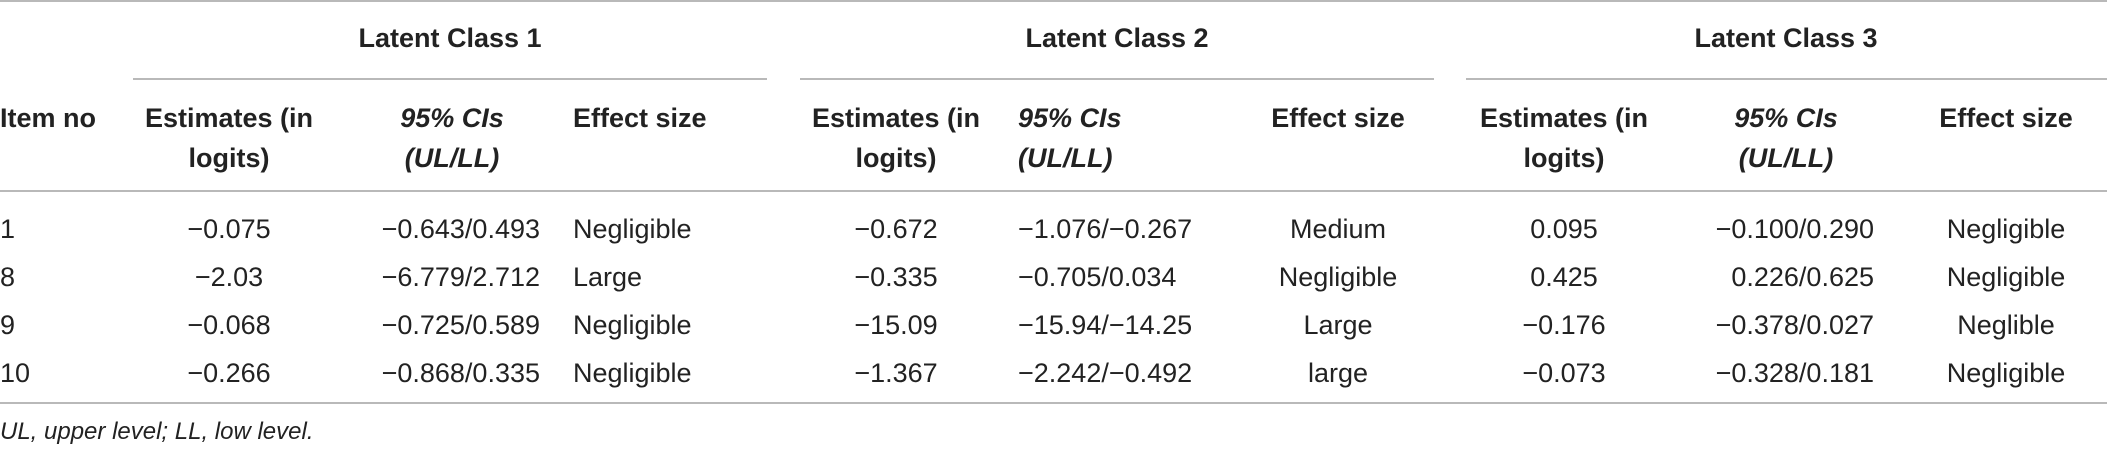 This screenshot has height=450, width=2107. I want to click on col-header-estimates-3a: Estimates (in, so click(1564, 118).